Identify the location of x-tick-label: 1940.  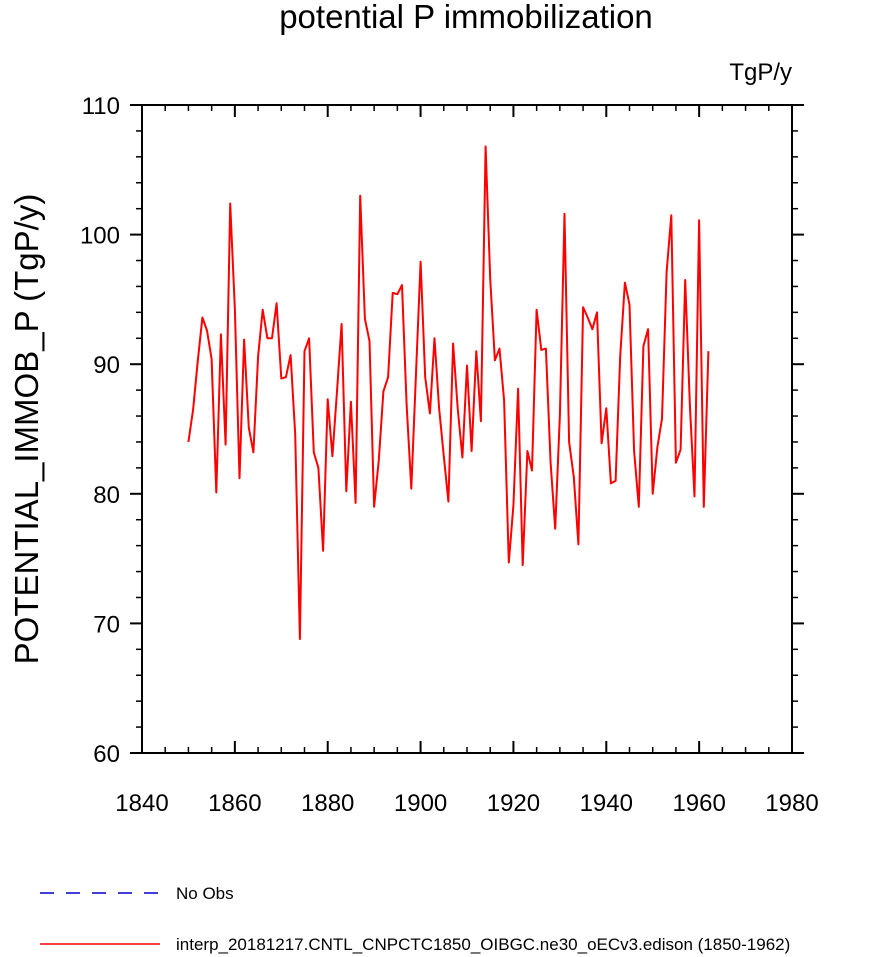
(606, 803).